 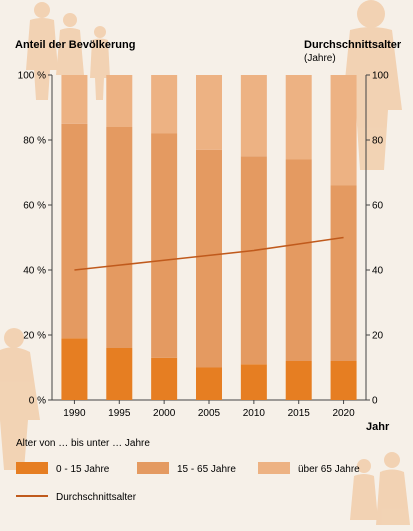 What do you see at coordinates (32, 76) in the screenshot?
I see `left-tick-label: 100 %` at bounding box center [32, 76].